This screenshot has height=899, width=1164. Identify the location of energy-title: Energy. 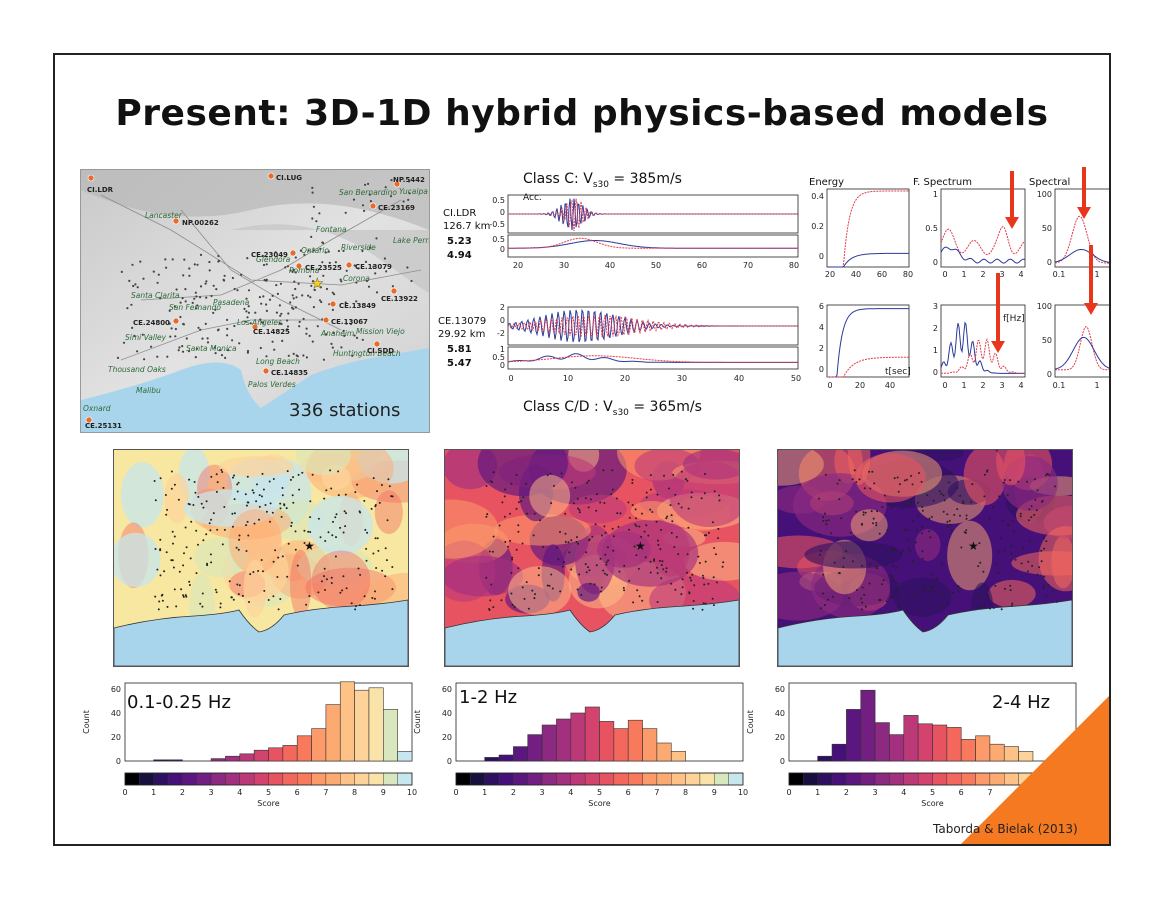
(827, 182).